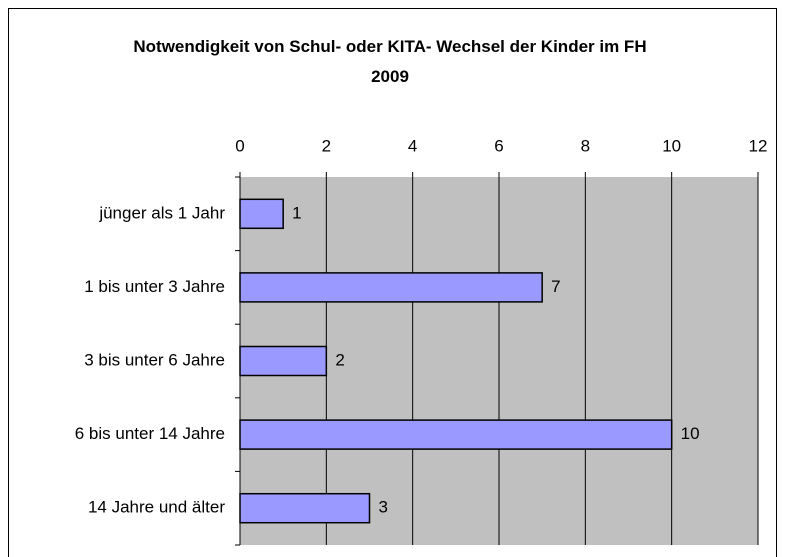 This screenshot has width=785, height=557. What do you see at coordinates (339, 359) in the screenshot?
I see `data-label: 2` at bounding box center [339, 359].